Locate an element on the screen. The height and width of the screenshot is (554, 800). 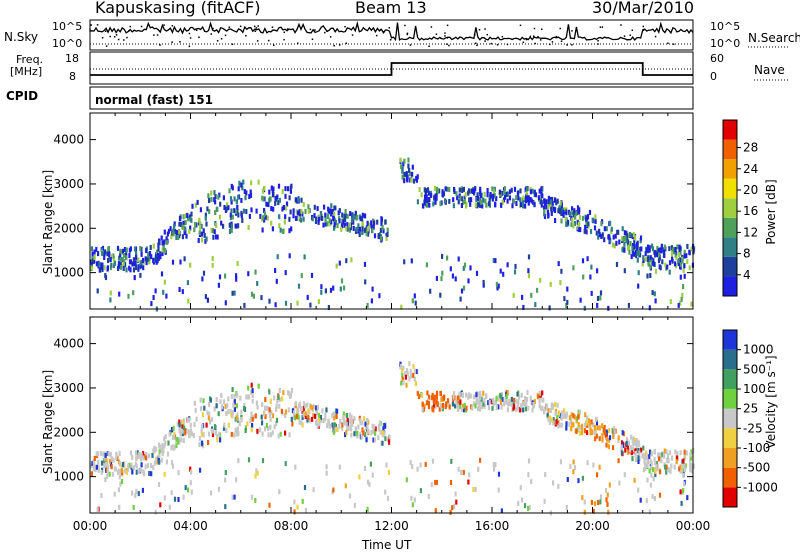
nsky-panel is located at coordinates (391, 35).